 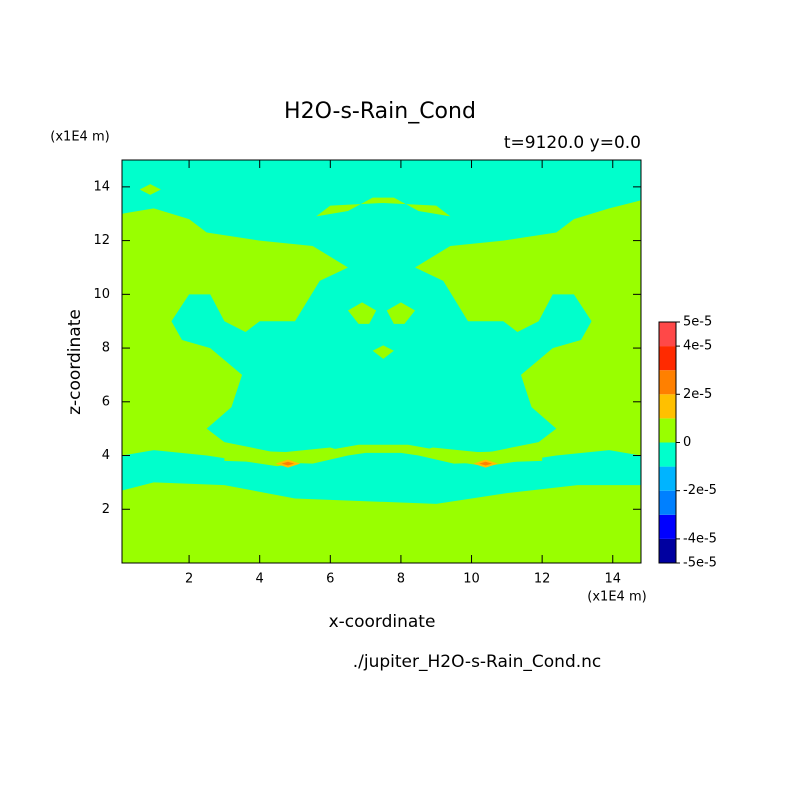 I want to click on colorbar-label: -2e-5, so click(x=700, y=490).